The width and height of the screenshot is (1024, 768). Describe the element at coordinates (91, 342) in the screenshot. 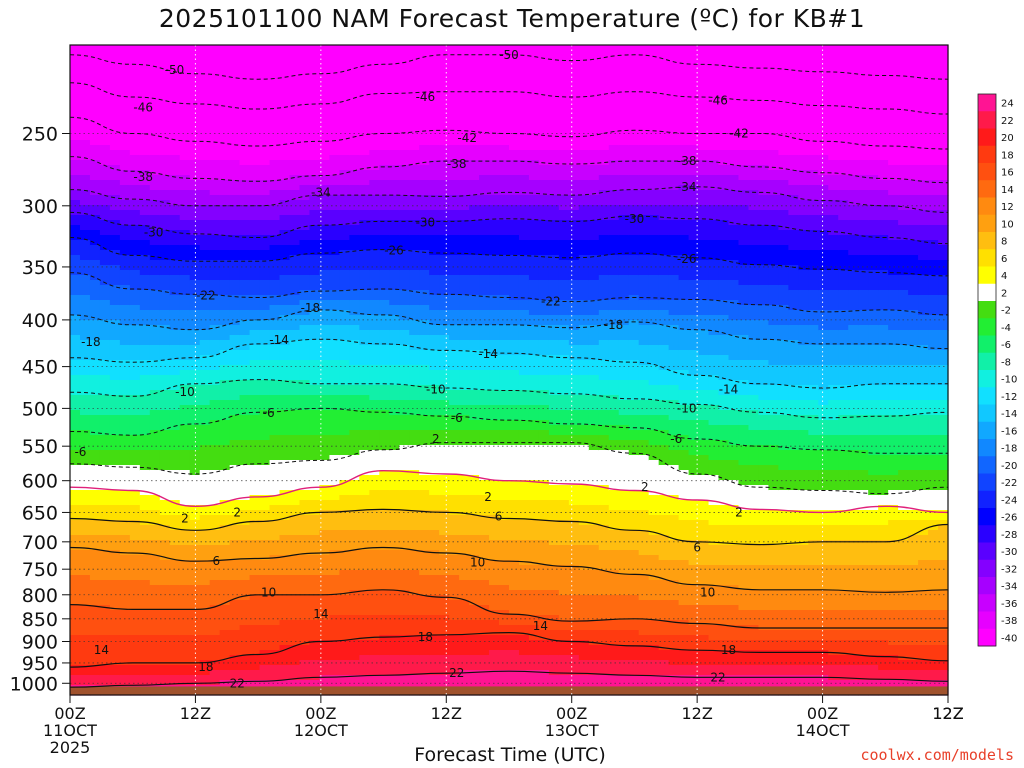

I see `contour-label: -18` at that location.